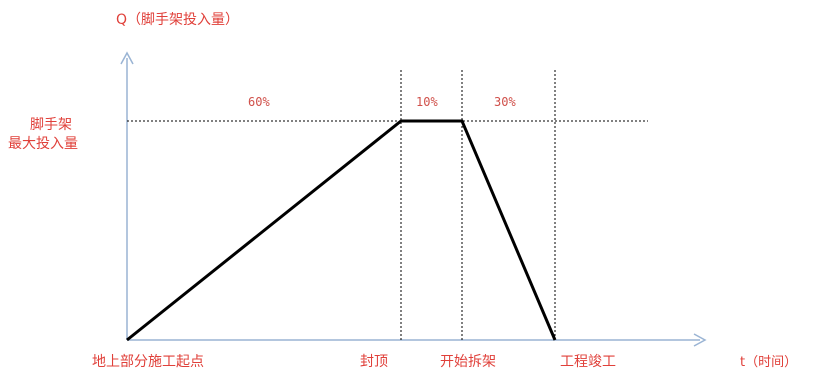 The width and height of the screenshot is (817, 371). I want to click on max-level-label-line1: 脚手架, so click(51, 125).